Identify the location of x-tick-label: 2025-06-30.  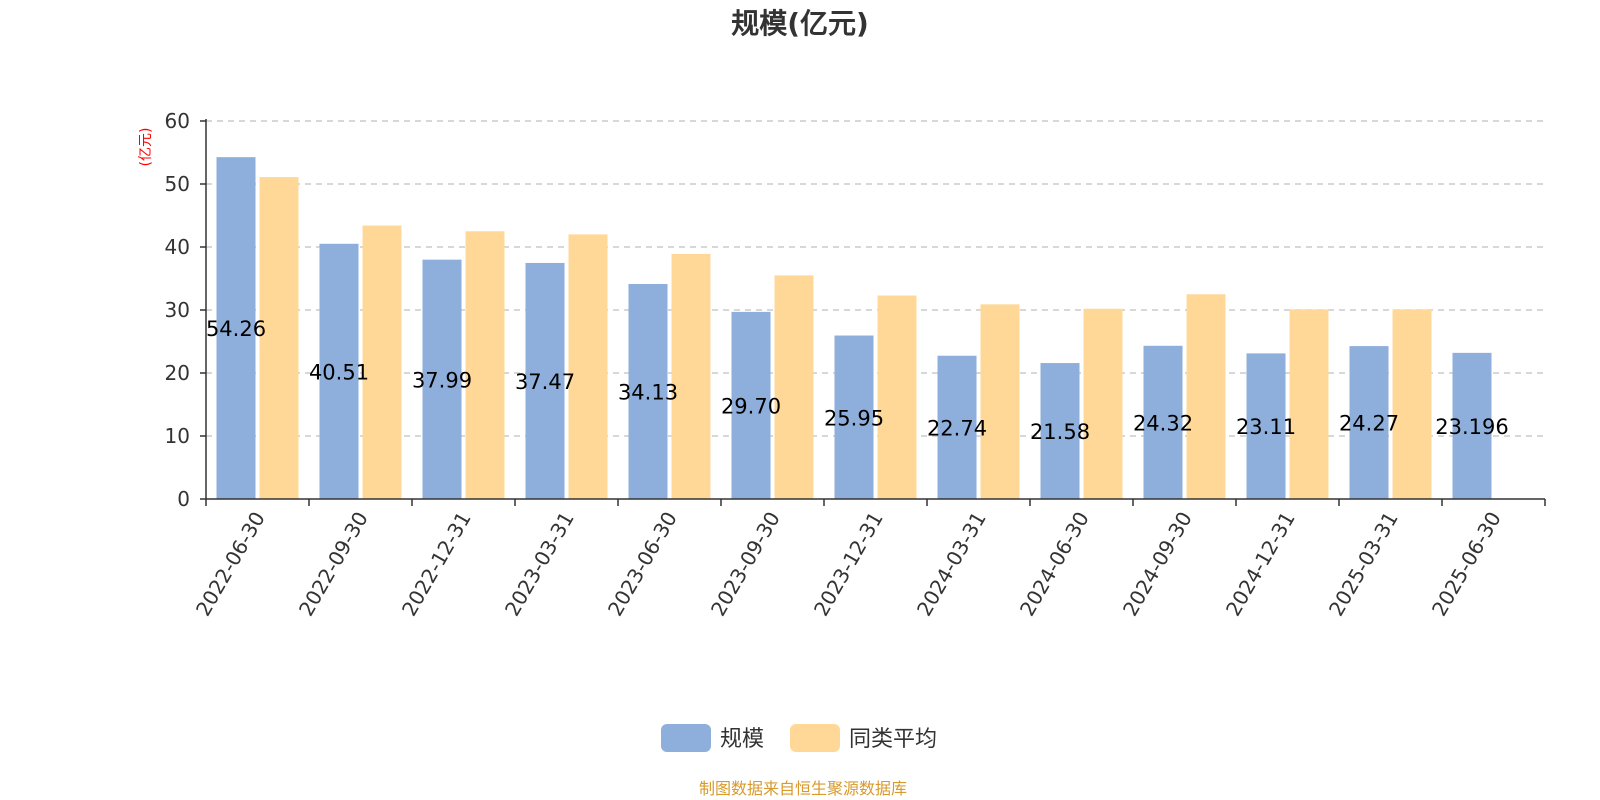
(1466, 564).